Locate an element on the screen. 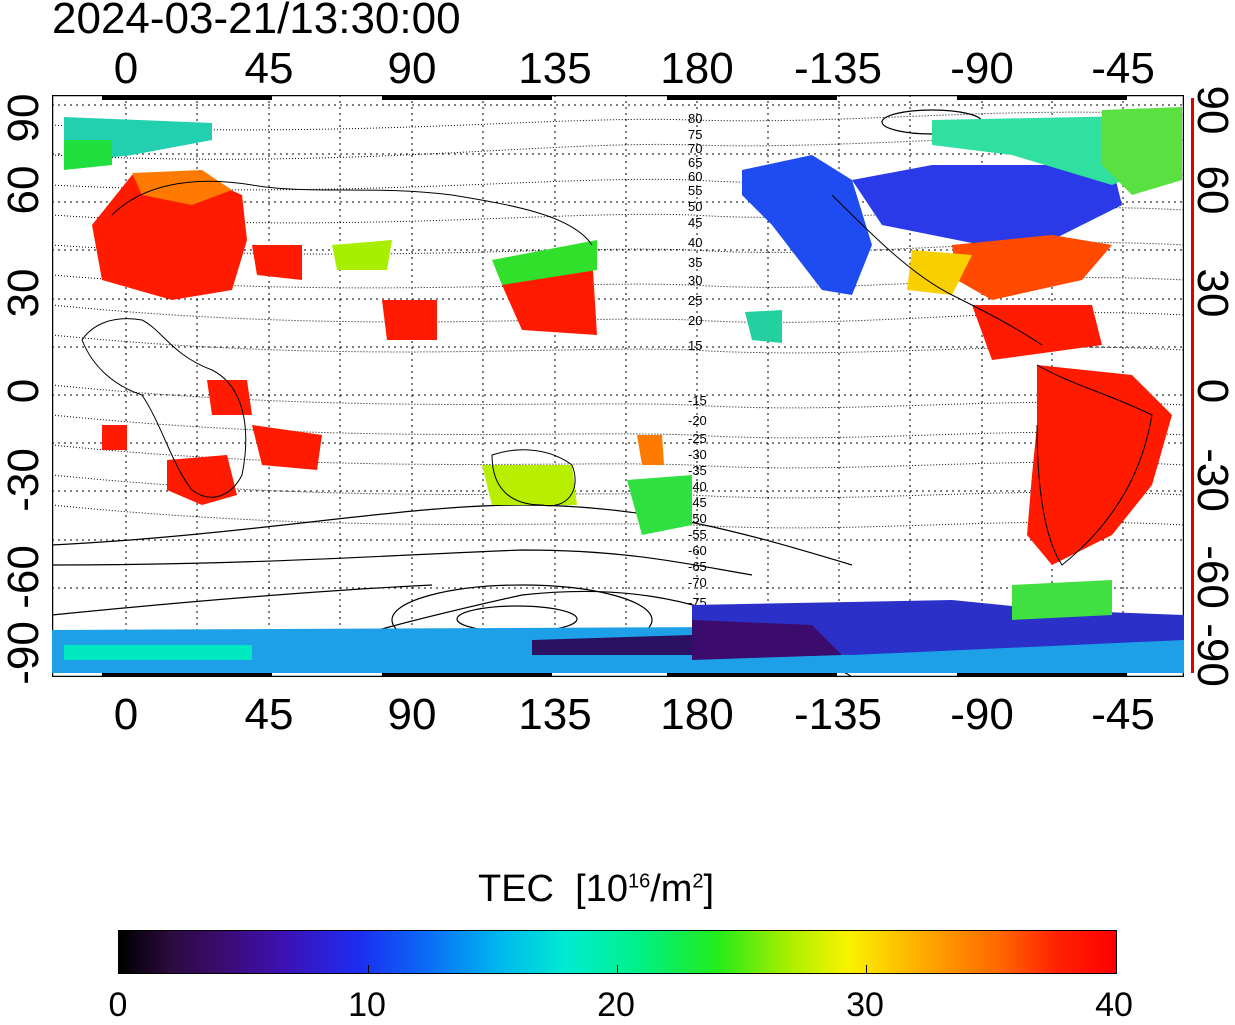 The image size is (1235, 1025). right-lat-tick: -60 is located at coordinates (1211, 577).